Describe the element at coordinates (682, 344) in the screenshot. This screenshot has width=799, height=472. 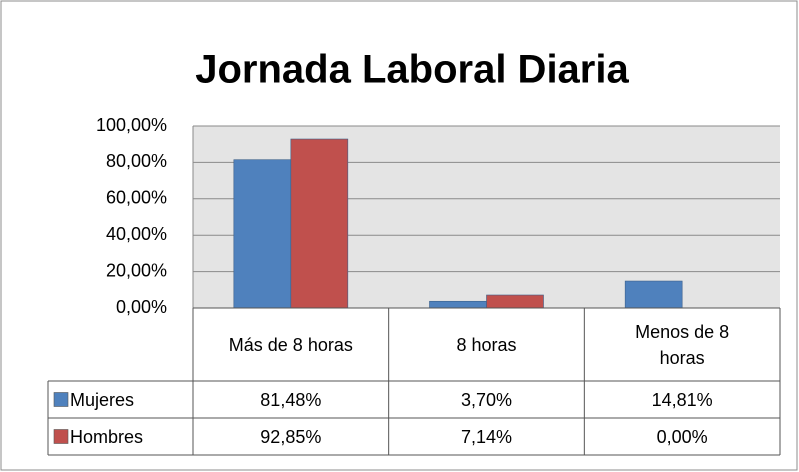
I see `x-tick-label: Menos de 8 horas` at that location.